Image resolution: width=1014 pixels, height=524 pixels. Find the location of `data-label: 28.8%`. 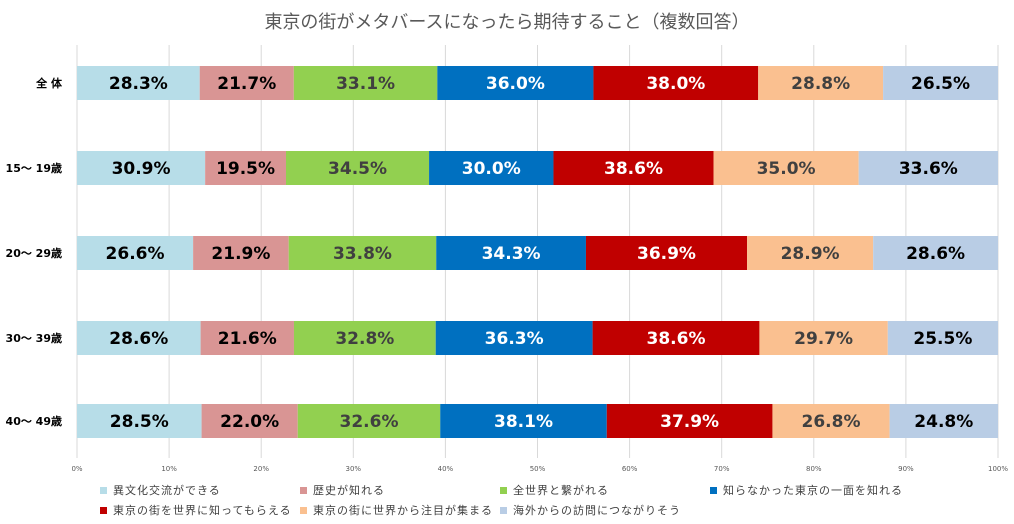

data-label: 28.8% is located at coordinates (820, 84).